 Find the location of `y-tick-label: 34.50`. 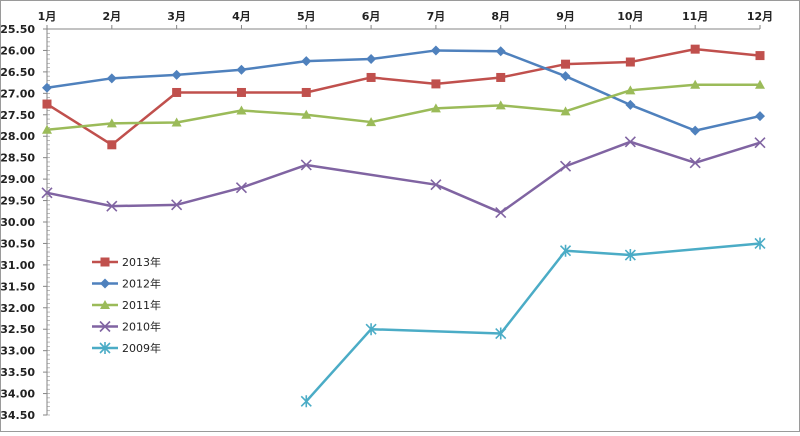

y-tick-label: 34.50 is located at coordinates (17, 415).